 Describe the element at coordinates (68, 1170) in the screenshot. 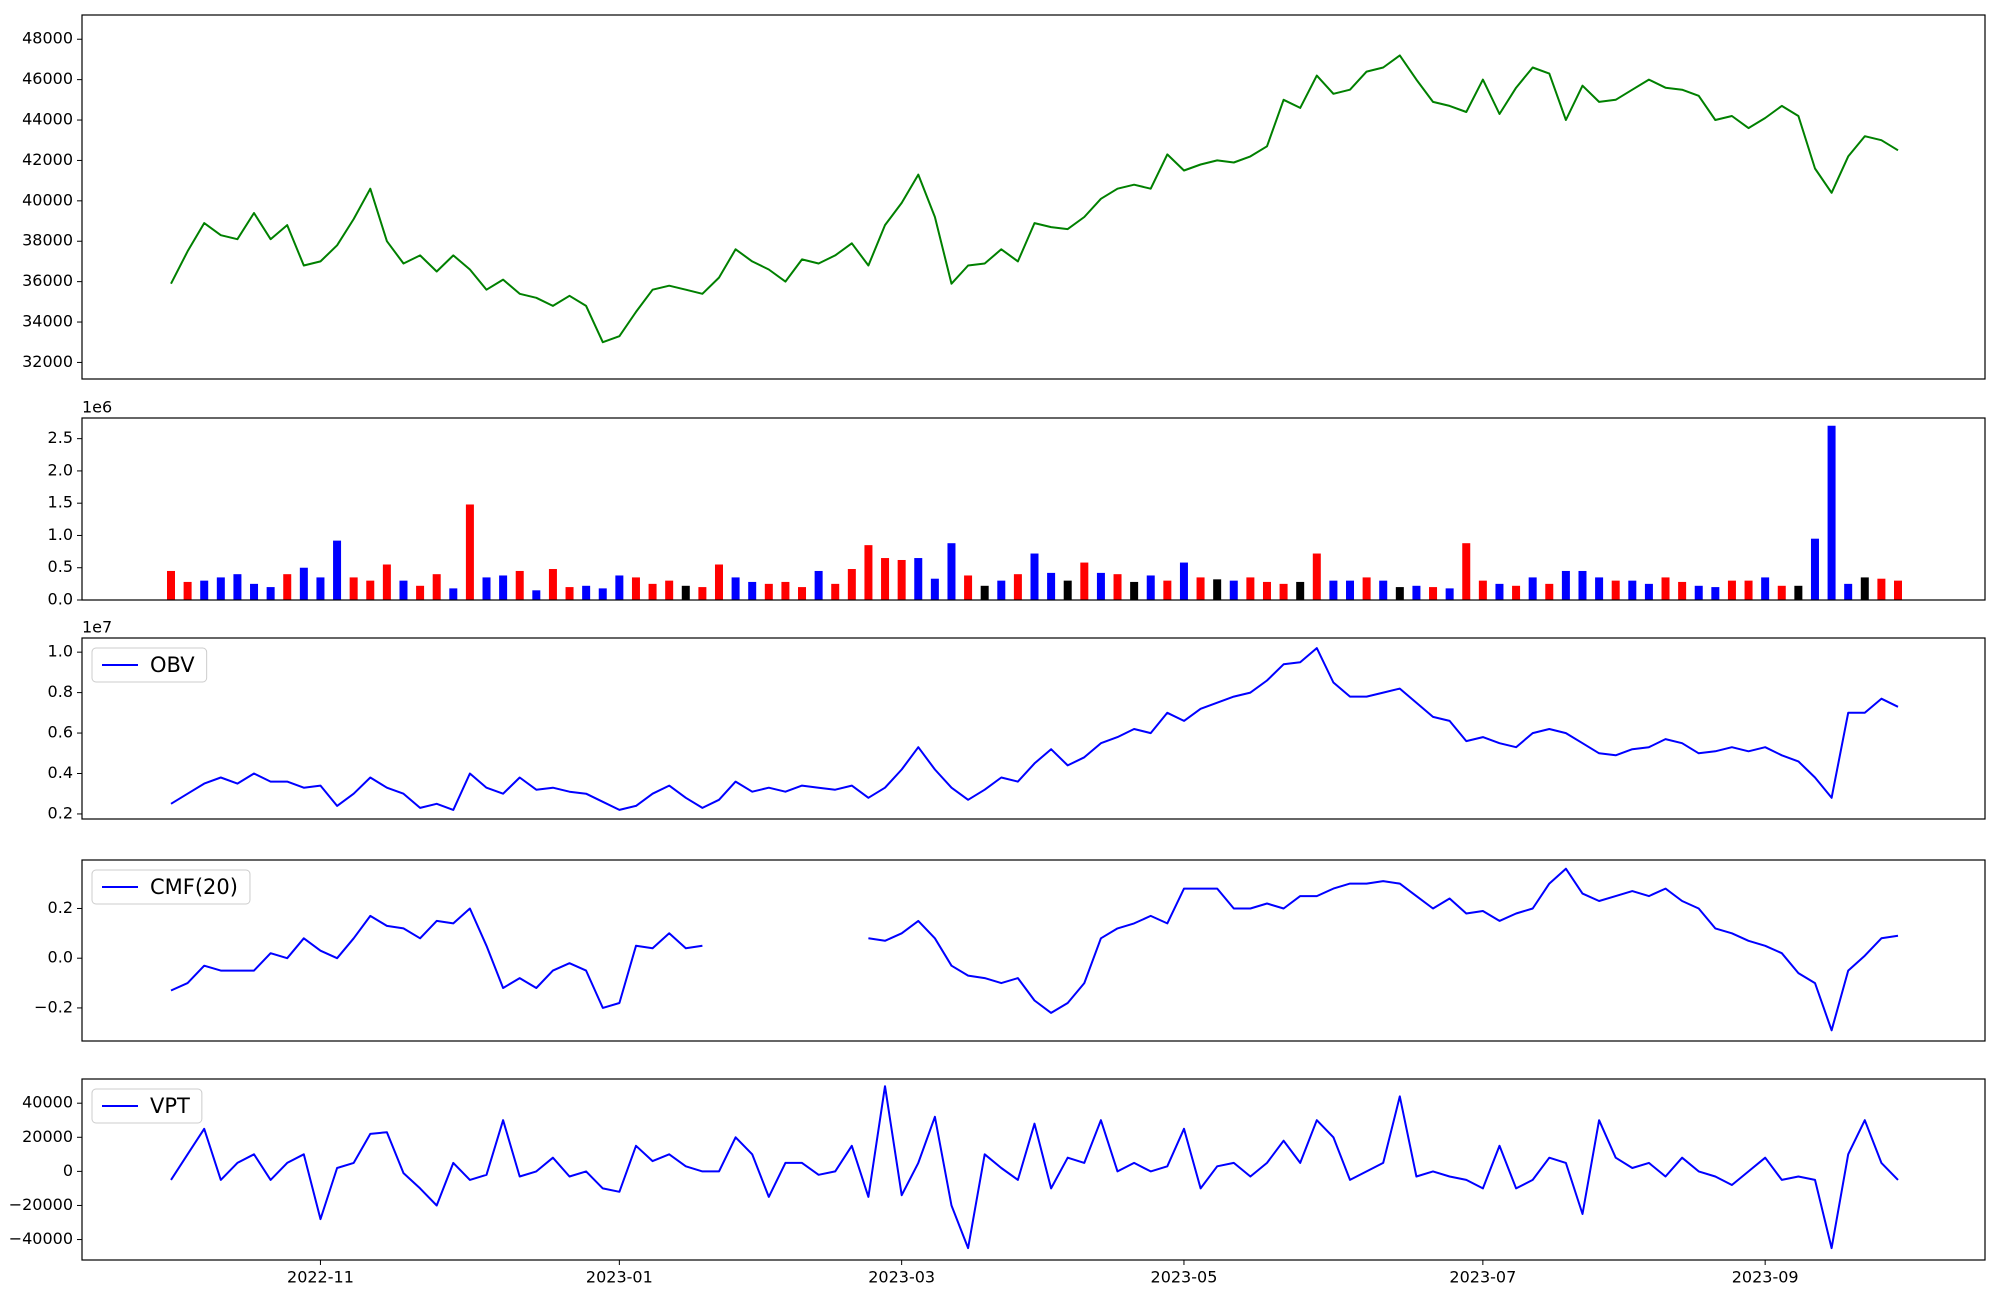

I see `y-tick-label: 0` at that location.